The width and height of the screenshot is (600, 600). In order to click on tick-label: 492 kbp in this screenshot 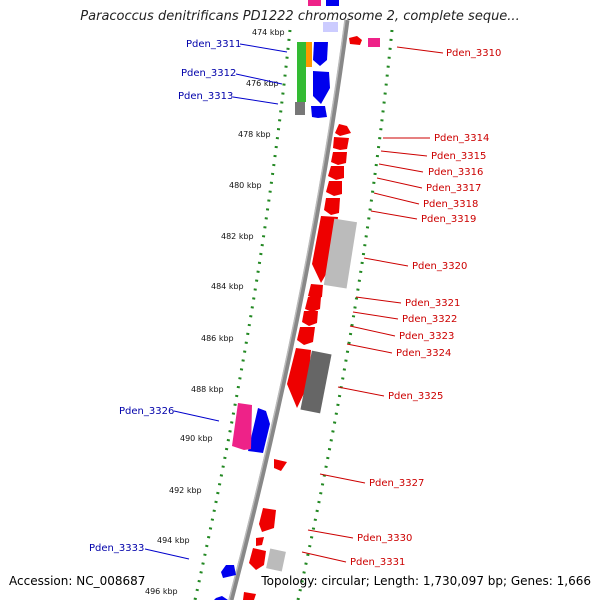, I will do `click(185, 490)`.